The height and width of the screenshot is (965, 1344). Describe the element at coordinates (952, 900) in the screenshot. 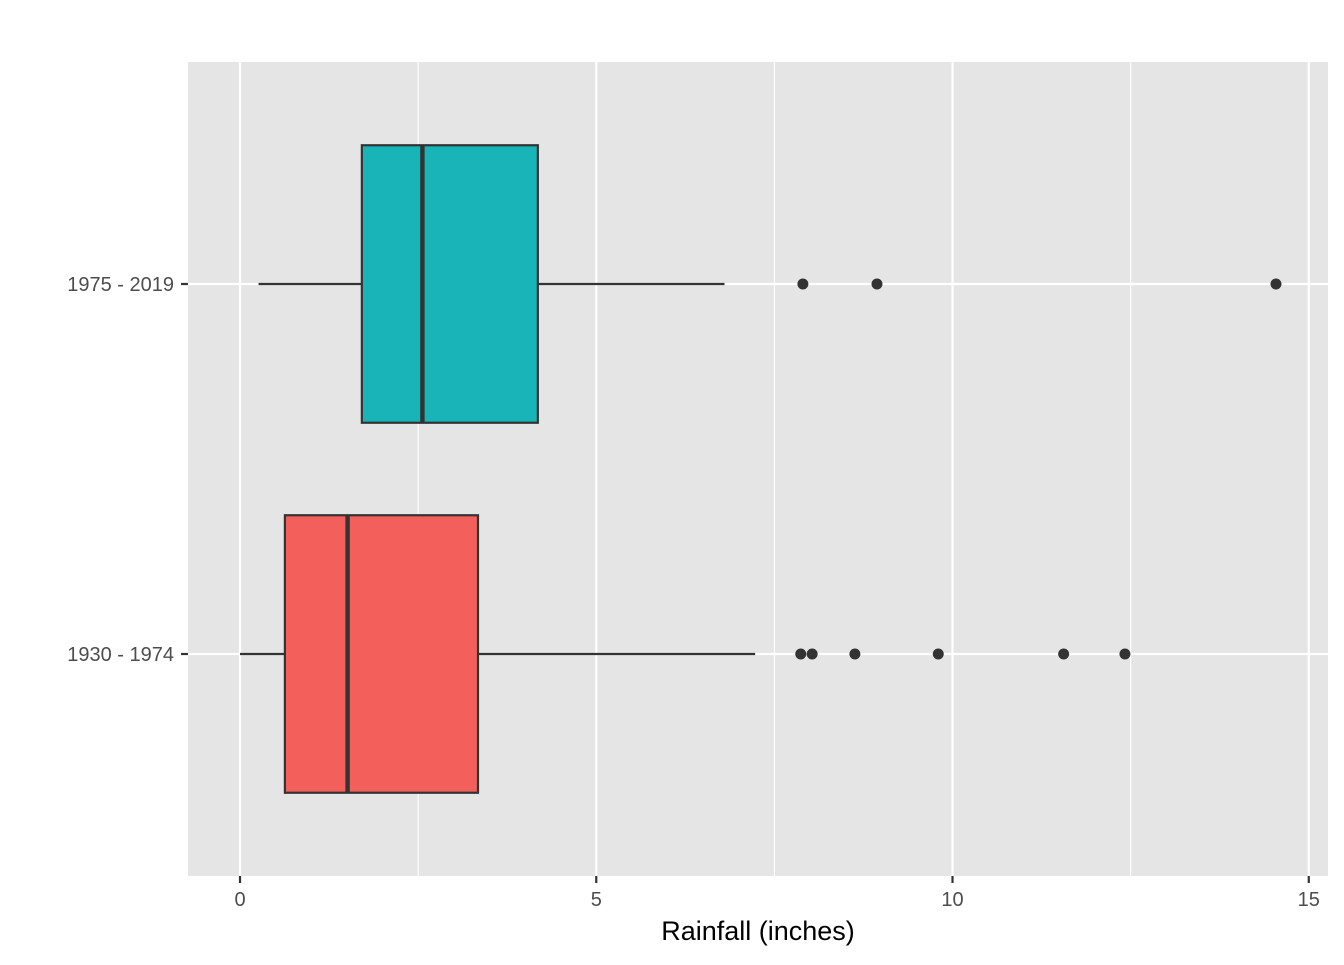

I see `x-tick-label: 10` at that location.